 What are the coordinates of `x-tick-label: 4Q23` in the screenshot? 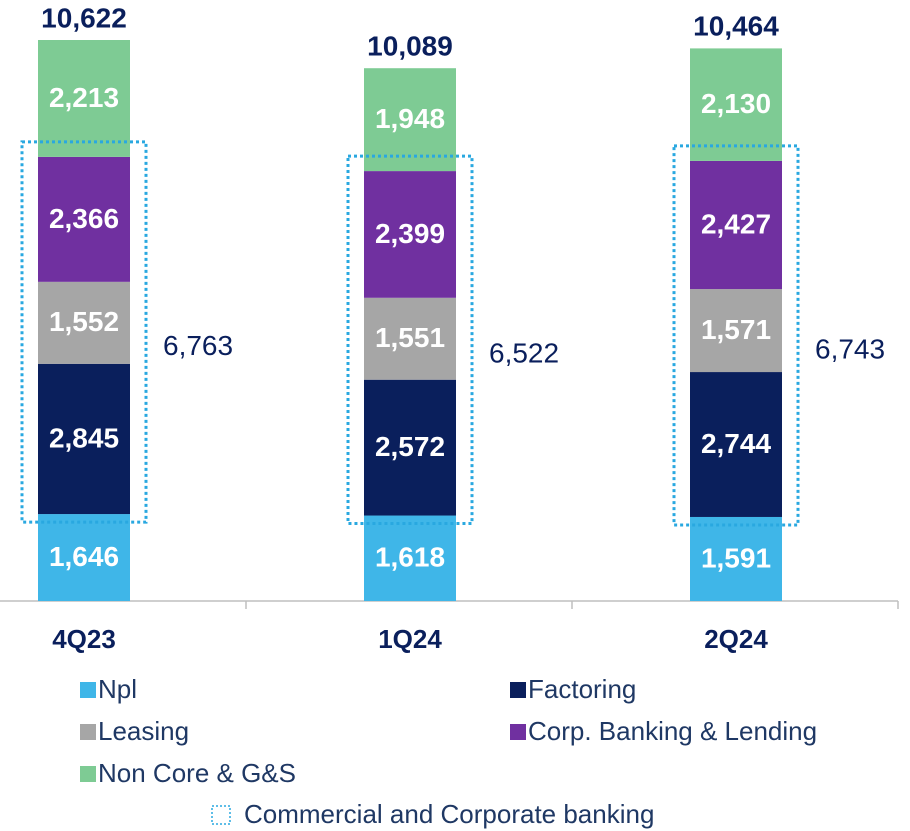 It's located at (84, 639).